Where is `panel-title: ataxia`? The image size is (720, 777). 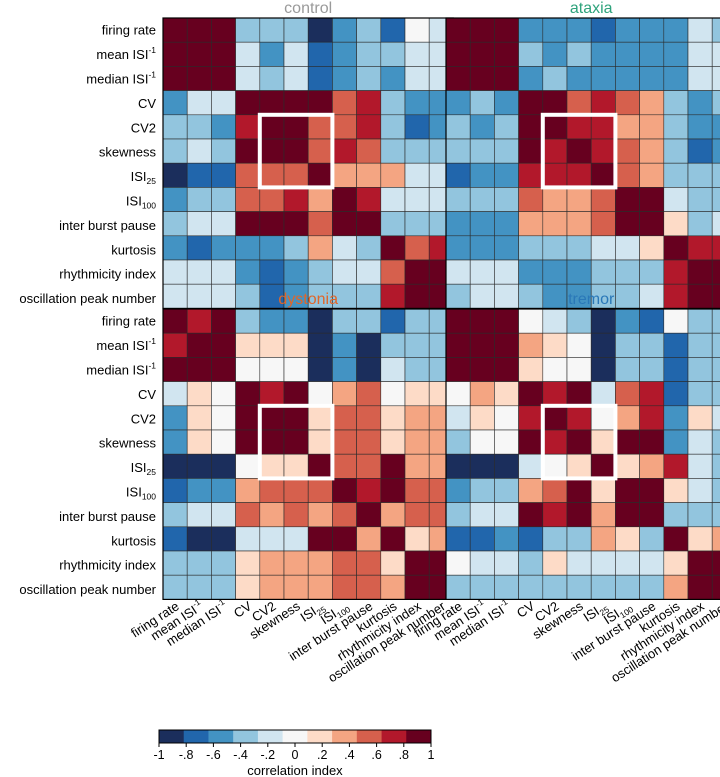
panel-title: ataxia is located at coordinates (591, 8).